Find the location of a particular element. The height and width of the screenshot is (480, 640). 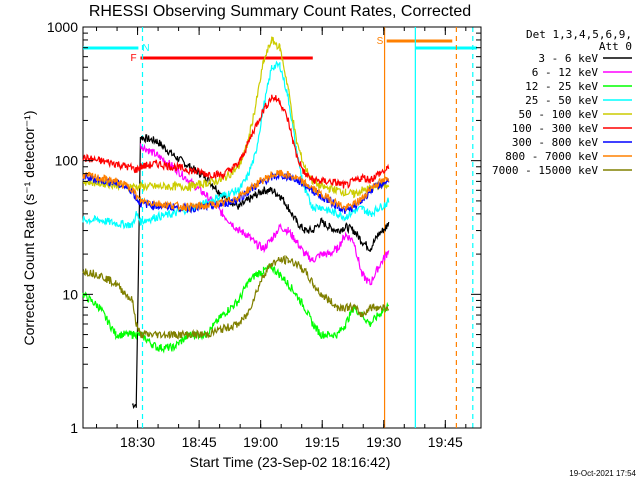

x-tick-label: 18:30 is located at coordinates (137, 442).